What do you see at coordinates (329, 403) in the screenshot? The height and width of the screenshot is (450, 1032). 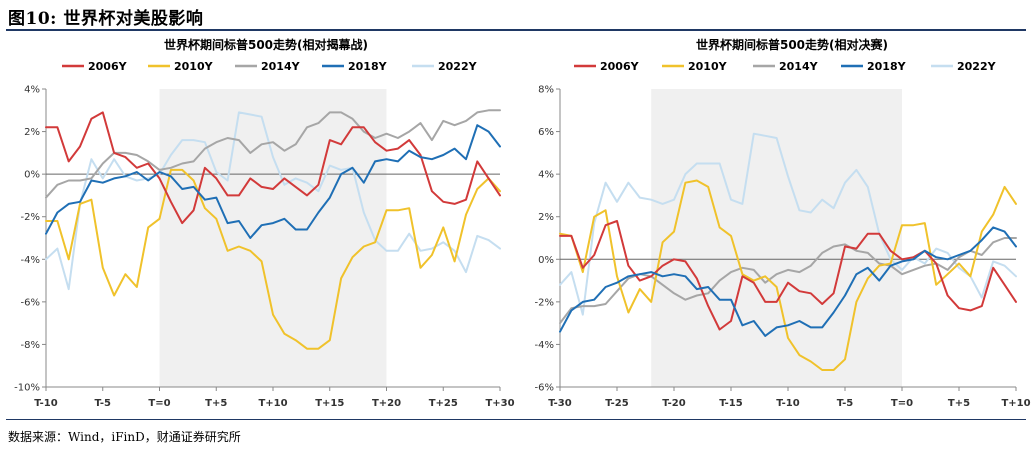 I see `x-tick-label: T+15` at bounding box center [329, 403].